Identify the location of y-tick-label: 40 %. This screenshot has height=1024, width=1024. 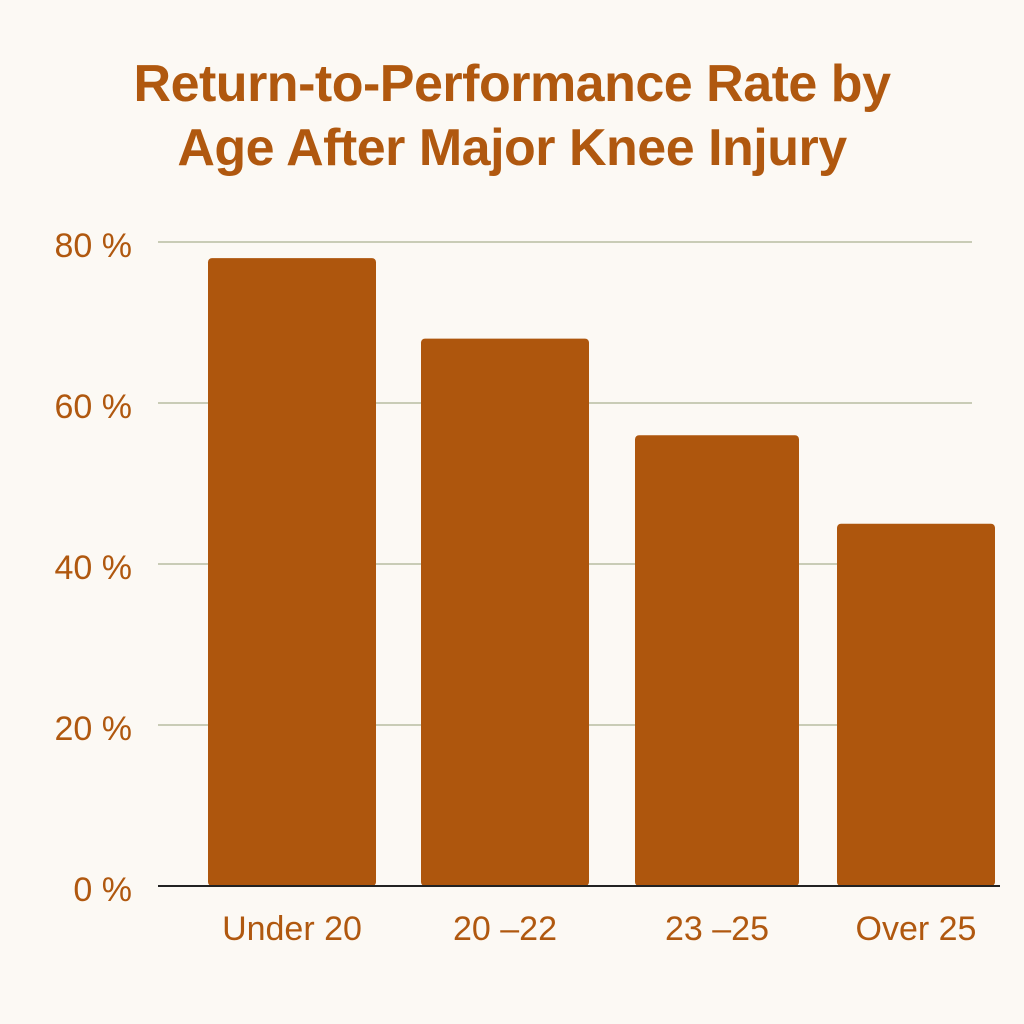
(94, 568).